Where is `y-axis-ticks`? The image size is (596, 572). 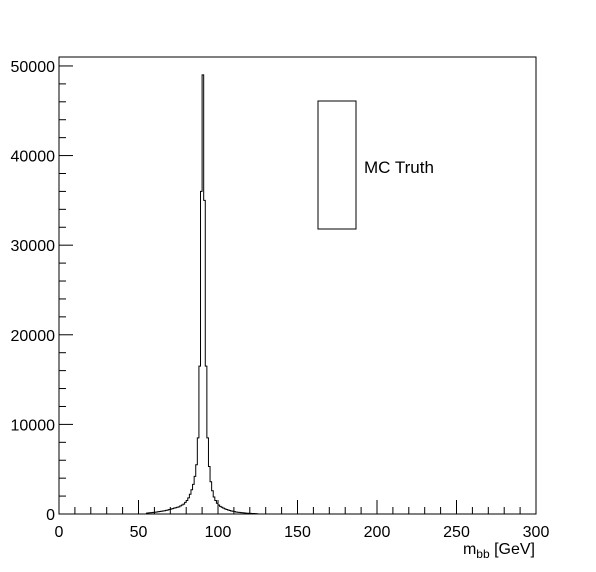
y-axis-ticks is located at coordinates (66, 290).